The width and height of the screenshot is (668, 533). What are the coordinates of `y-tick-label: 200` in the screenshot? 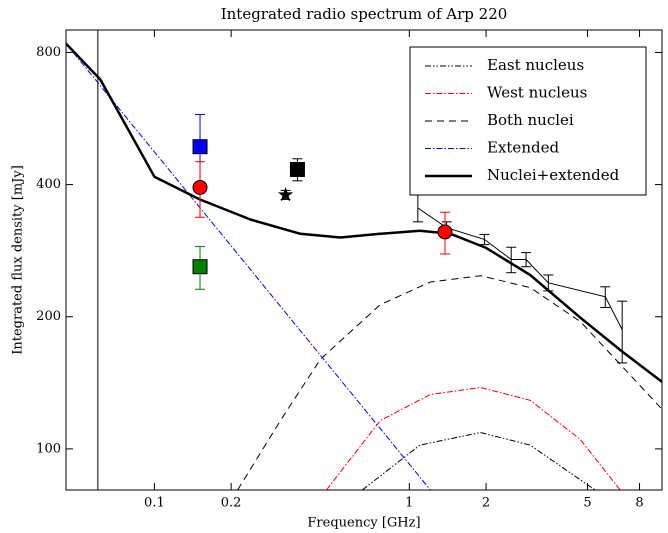 It's located at (48, 316).